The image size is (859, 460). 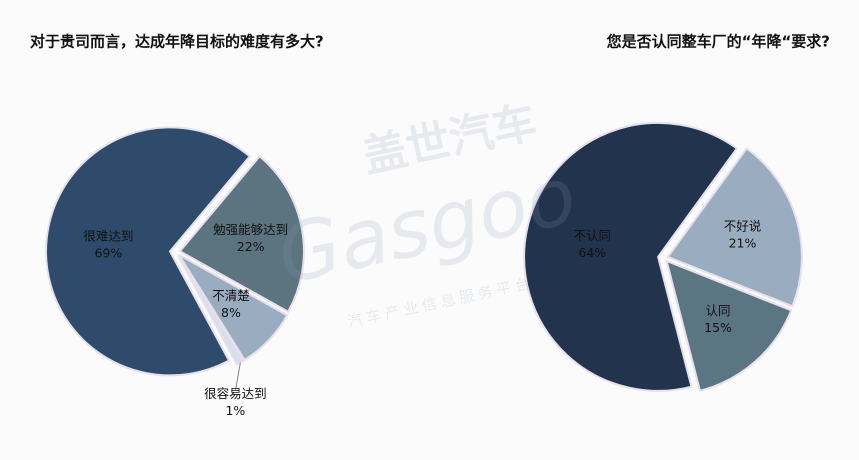 What do you see at coordinates (743, 243) in the screenshot?
I see `slice-value: 21%` at bounding box center [743, 243].